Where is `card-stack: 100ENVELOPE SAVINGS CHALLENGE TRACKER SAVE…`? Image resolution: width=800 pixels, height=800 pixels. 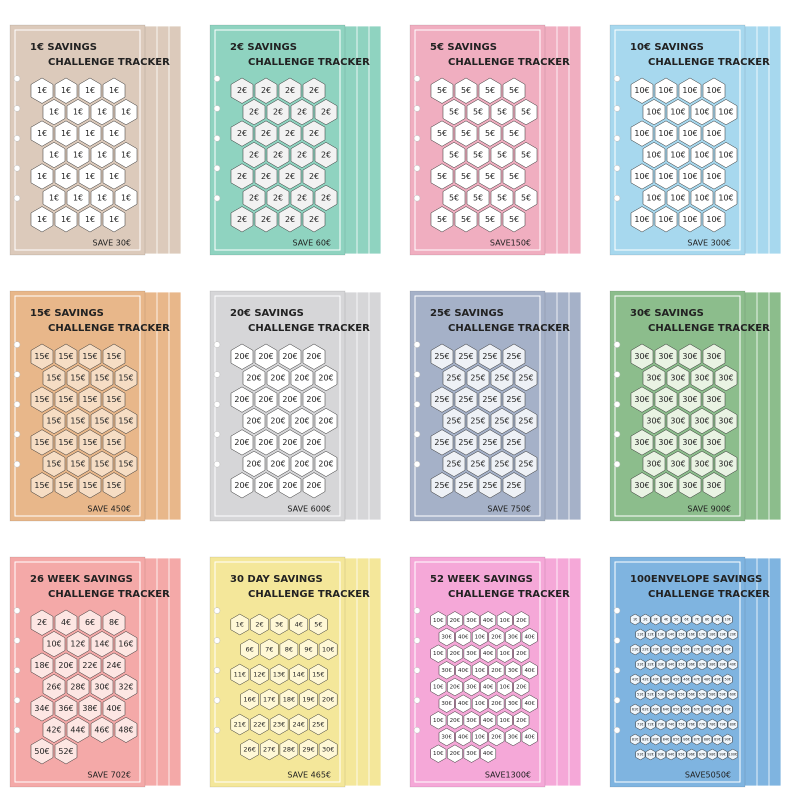
card-stack: 100ENVELOPE SAVINGS CHALLENGE TRACKER SAVE… is located at coordinates (695, 672).